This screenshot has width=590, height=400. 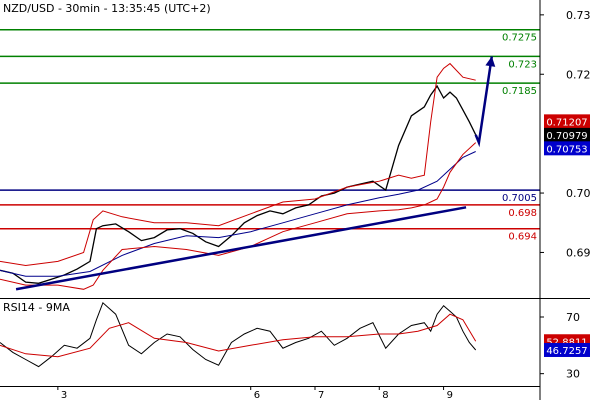 I want to click on projection-path, so click(x=484, y=102).